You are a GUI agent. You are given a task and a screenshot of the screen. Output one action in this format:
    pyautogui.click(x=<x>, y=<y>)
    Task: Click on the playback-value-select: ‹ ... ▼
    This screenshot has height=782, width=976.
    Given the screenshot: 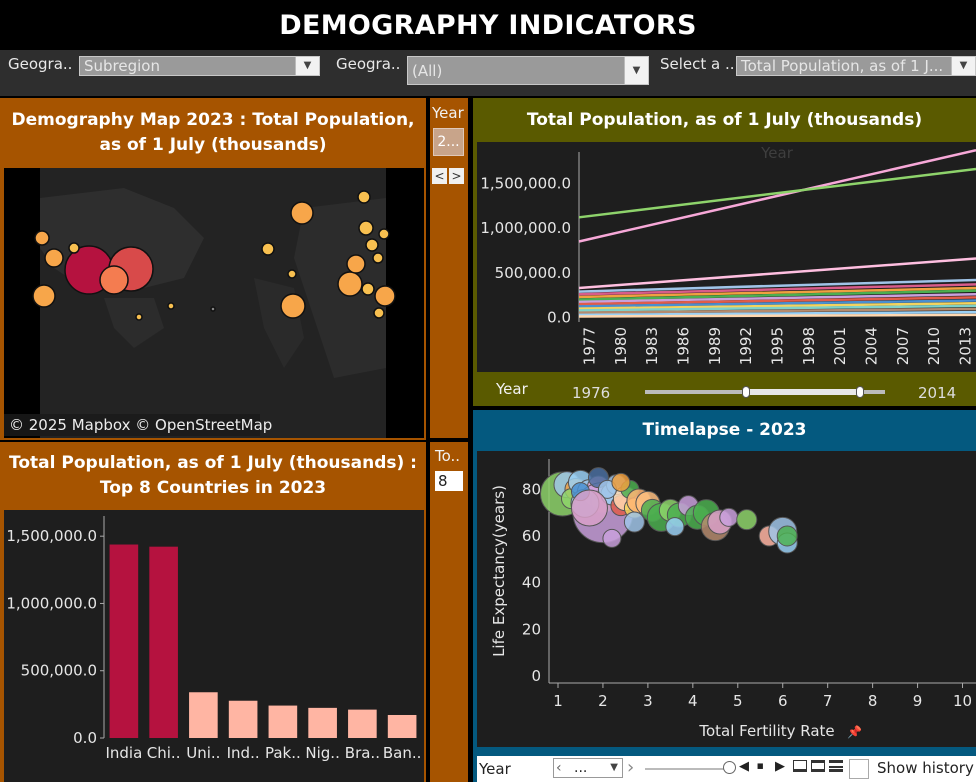 What is the action you would take?
    pyautogui.click(x=588, y=768)
    